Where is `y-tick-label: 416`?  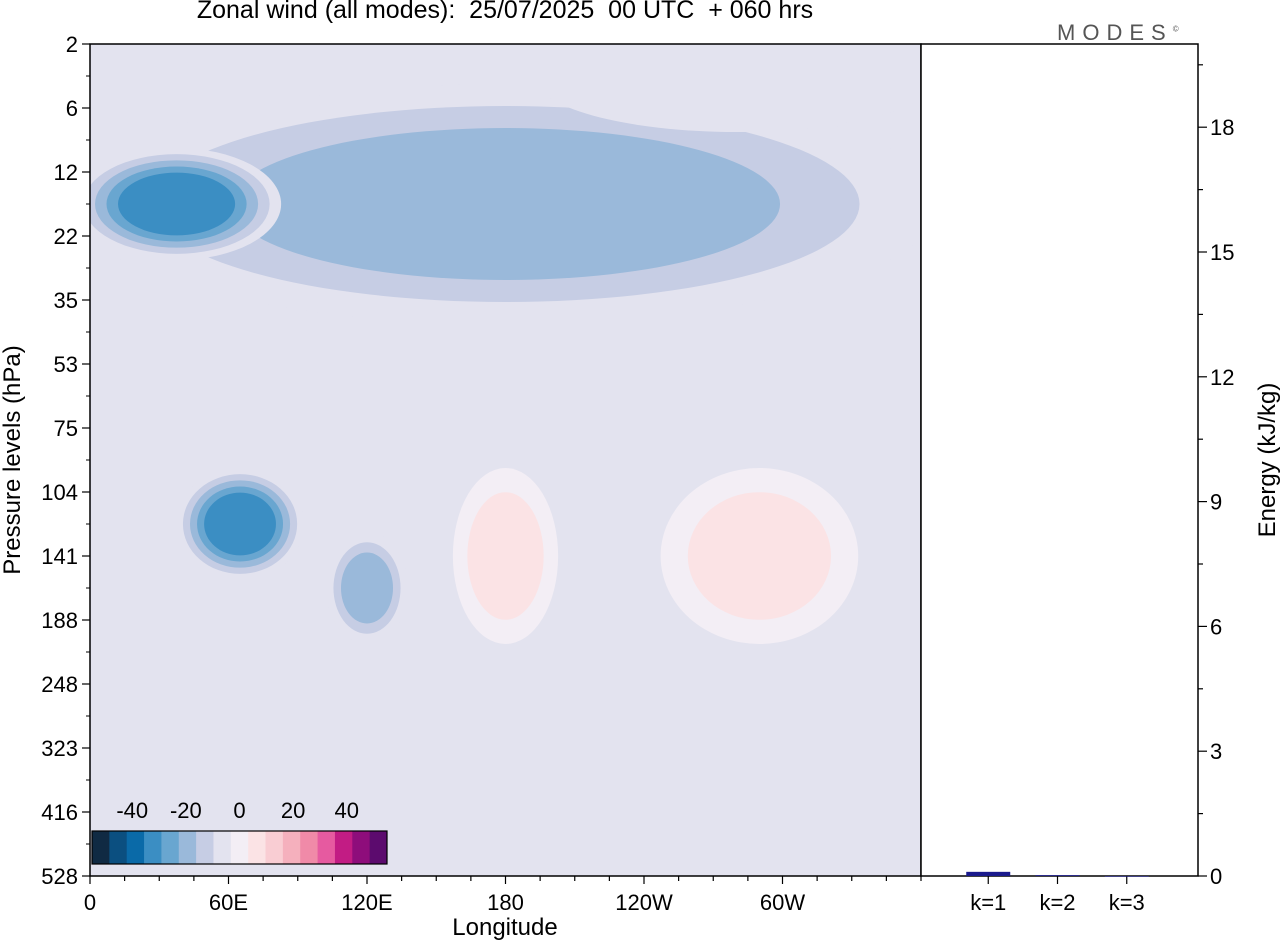 y-tick-label: 416 is located at coordinates (59, 812).